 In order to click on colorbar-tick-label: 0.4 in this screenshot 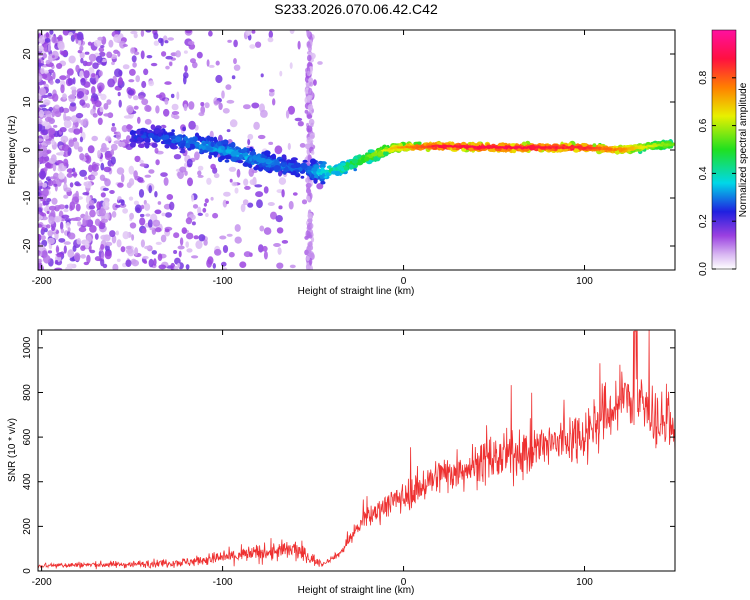, I will do `click(703, 173)`.